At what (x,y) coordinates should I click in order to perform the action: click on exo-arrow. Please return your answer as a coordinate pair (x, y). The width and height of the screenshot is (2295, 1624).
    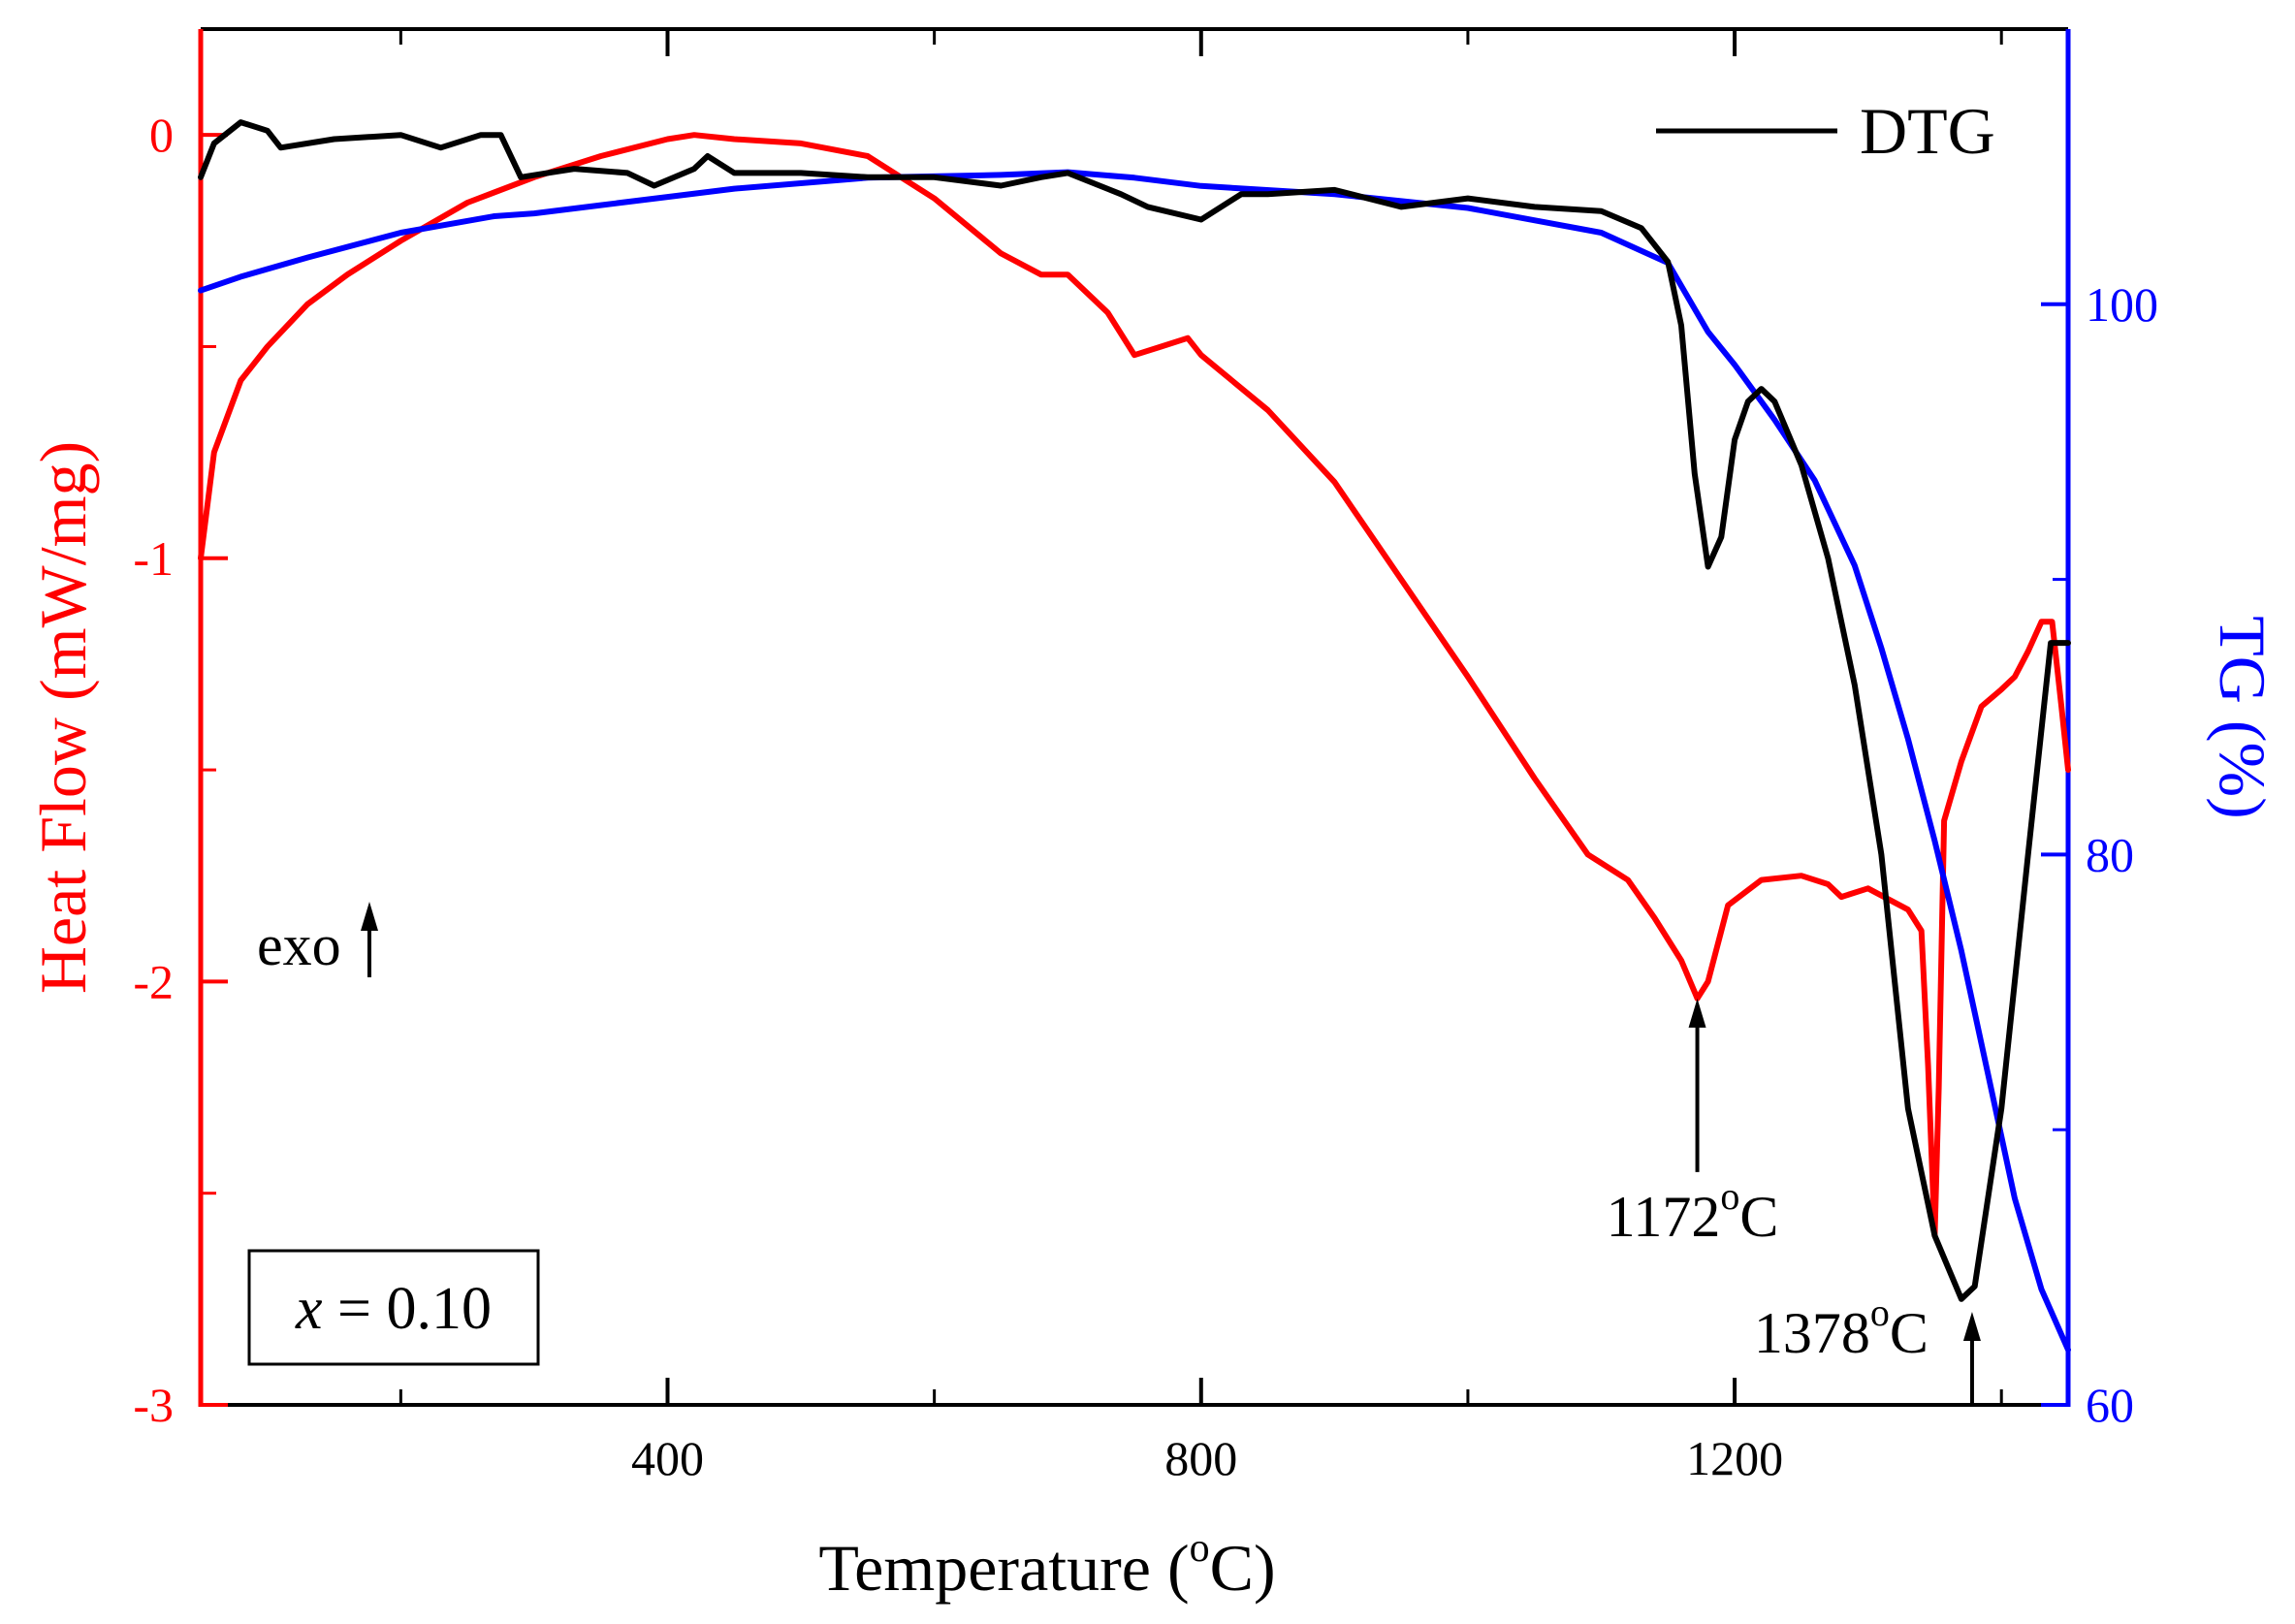
    Looking at the image, I should click on (369, 940).